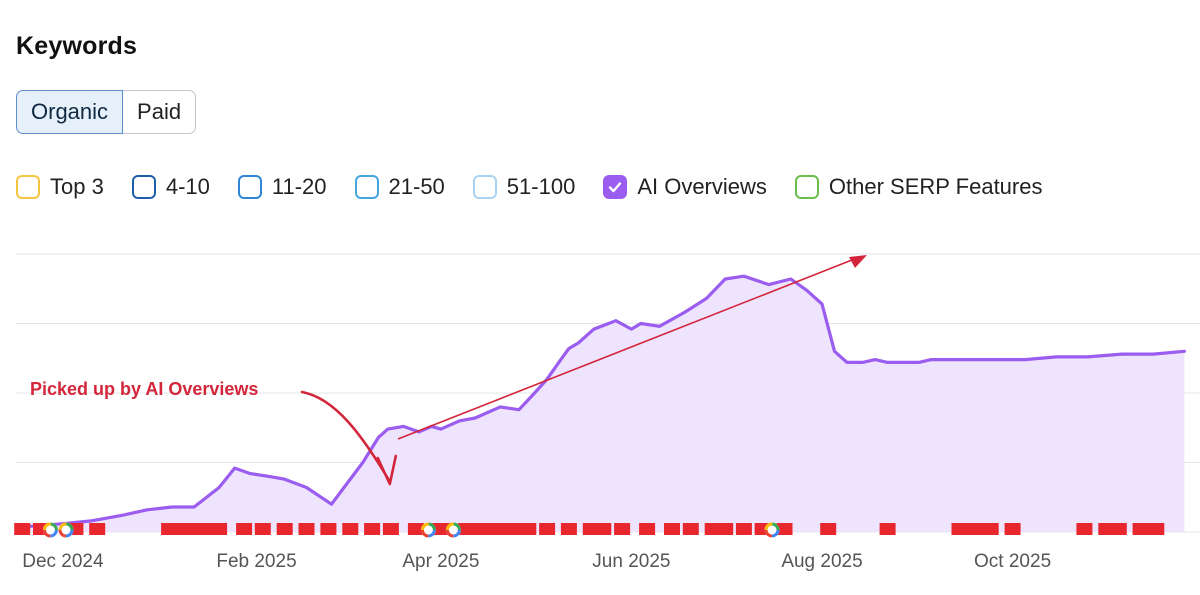 This screenshot has height=595, width=1200. Describe the element at coordinates (77, 46) in the screenshot. I see `page-title: Keywords` at that location.